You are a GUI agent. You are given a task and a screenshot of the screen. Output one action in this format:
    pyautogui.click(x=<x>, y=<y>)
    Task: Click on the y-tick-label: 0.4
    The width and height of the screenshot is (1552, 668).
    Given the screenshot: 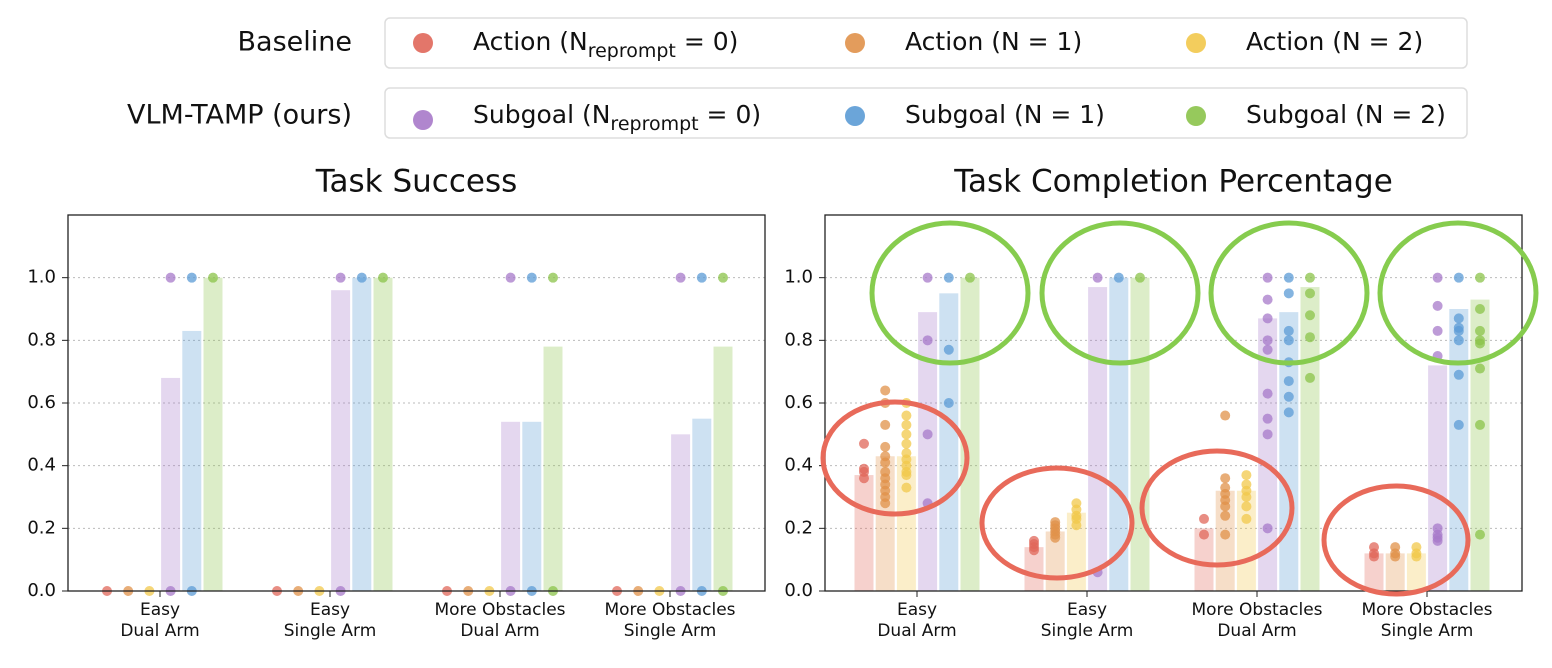 What is the action you would take?
    pyautogui.click(x=798, y=465)
    